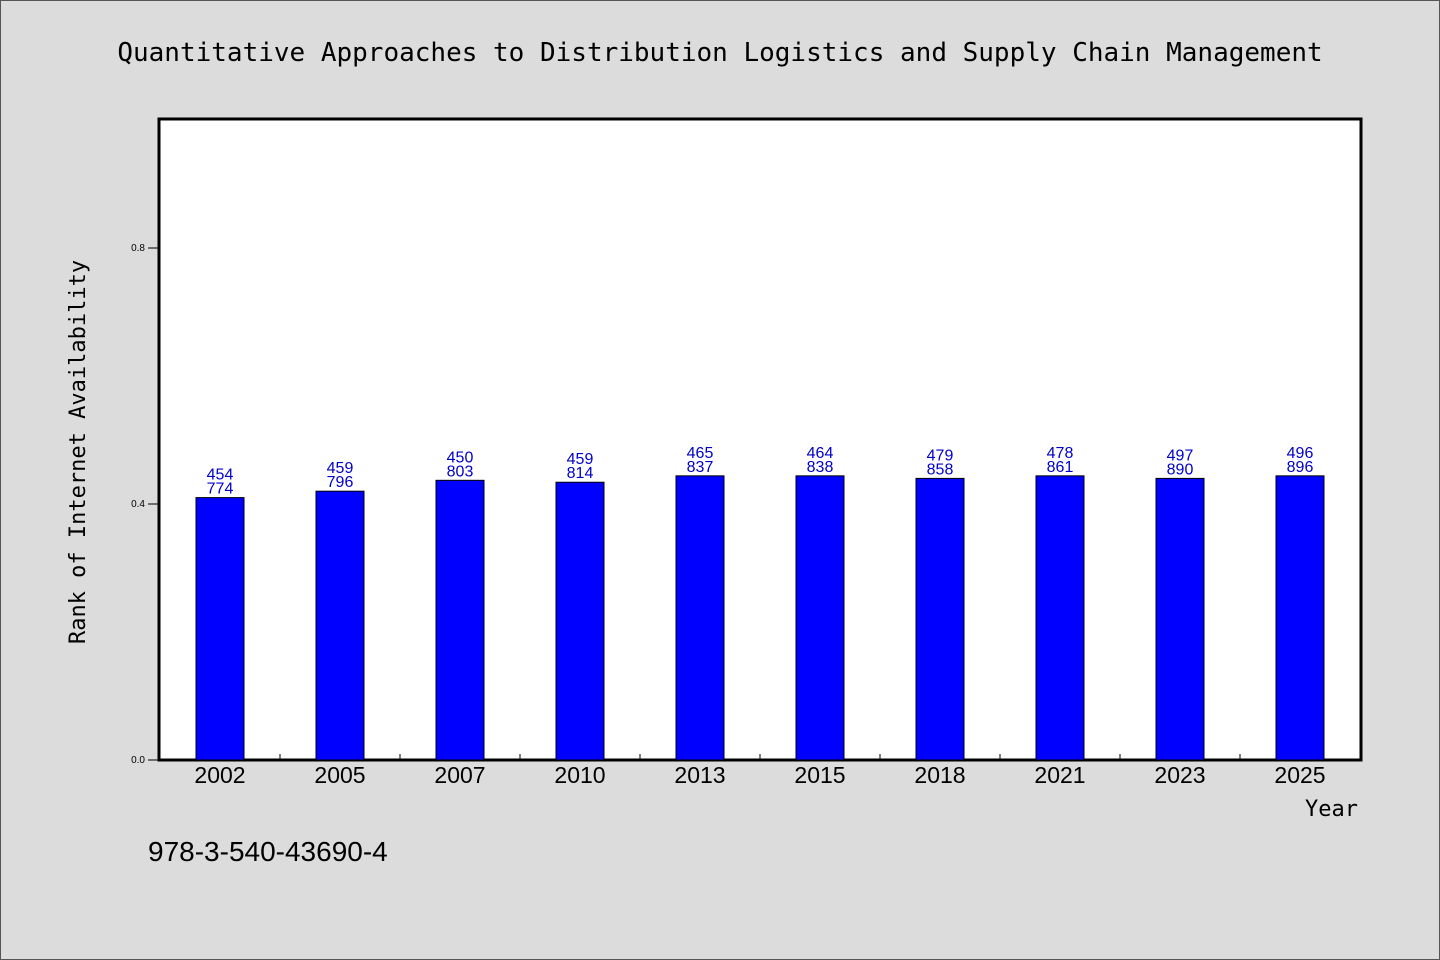  What do you see at coordinates (580, 459) in the screenshot?
I see `data-label-2010-1: 459` at bounding box center [580, 459].